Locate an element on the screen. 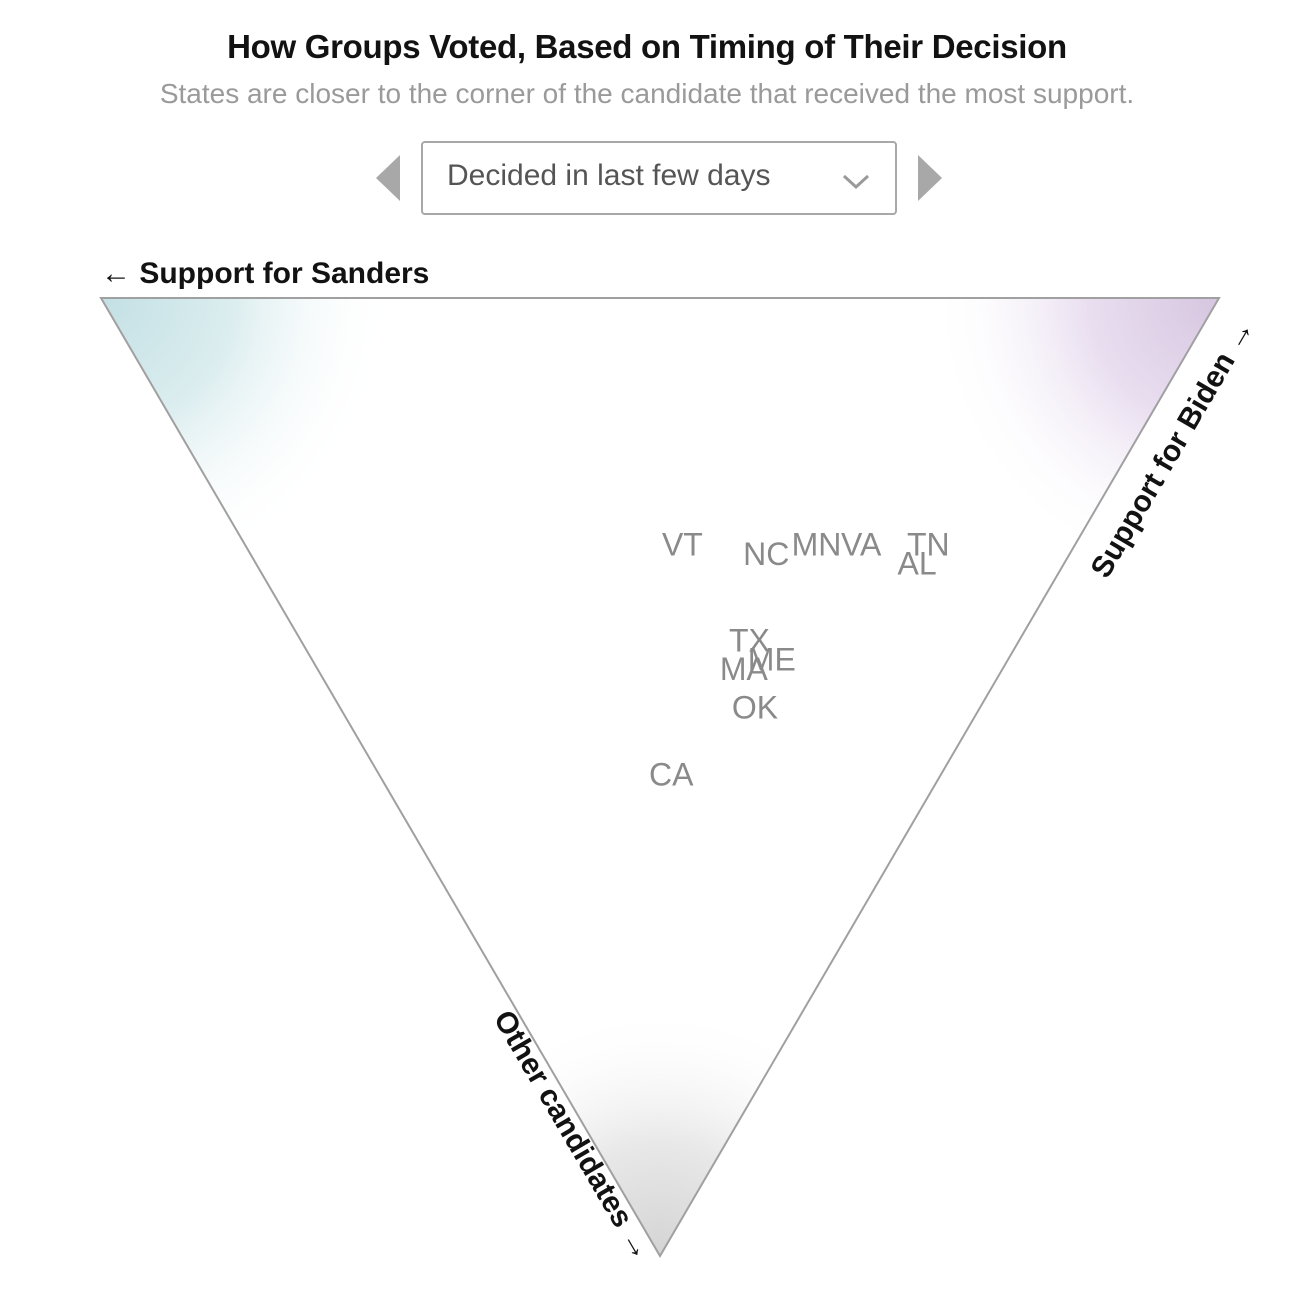 This screenshot has width=1294, height=1294. state-label-mn: MN is located at coordinates (817, 545).